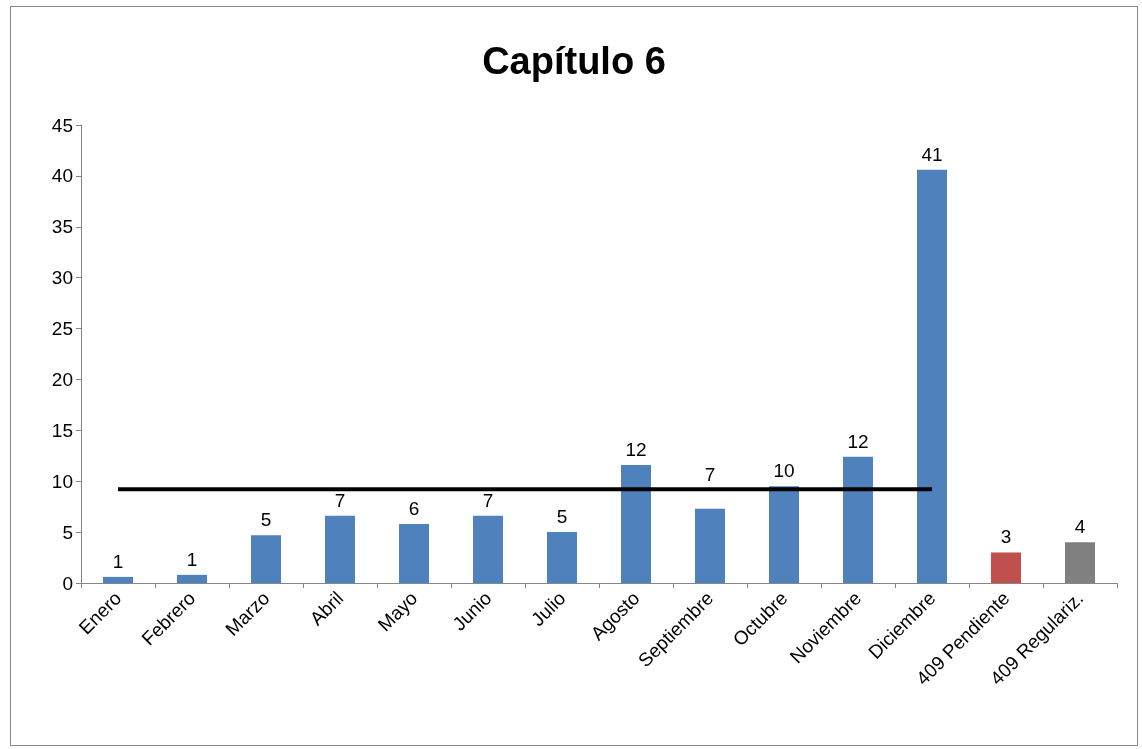  I want to click on y-tick-label: 5, so click(67, 532).